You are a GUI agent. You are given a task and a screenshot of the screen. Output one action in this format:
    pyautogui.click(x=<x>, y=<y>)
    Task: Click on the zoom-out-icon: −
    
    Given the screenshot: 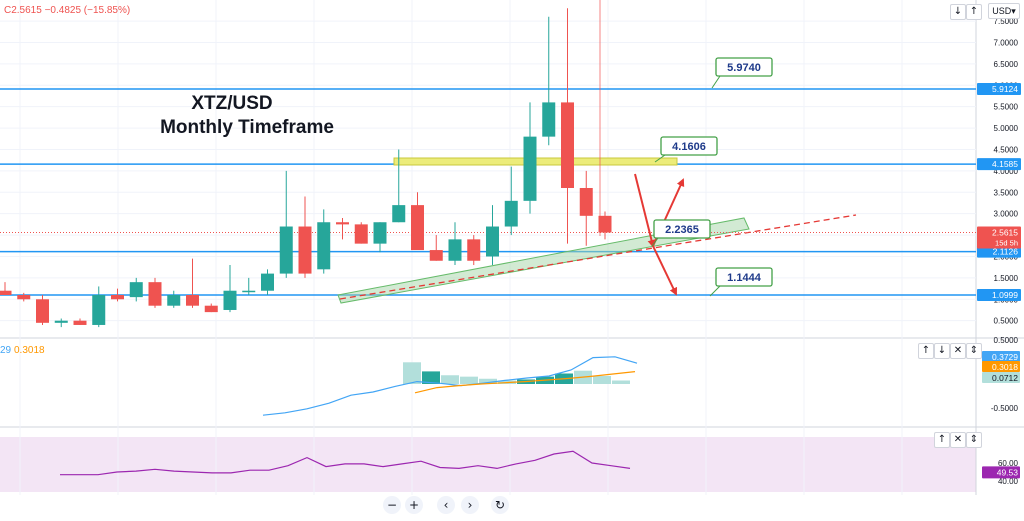 What is the action you would take?
    pyautogui.click(x=392, y=505)
    